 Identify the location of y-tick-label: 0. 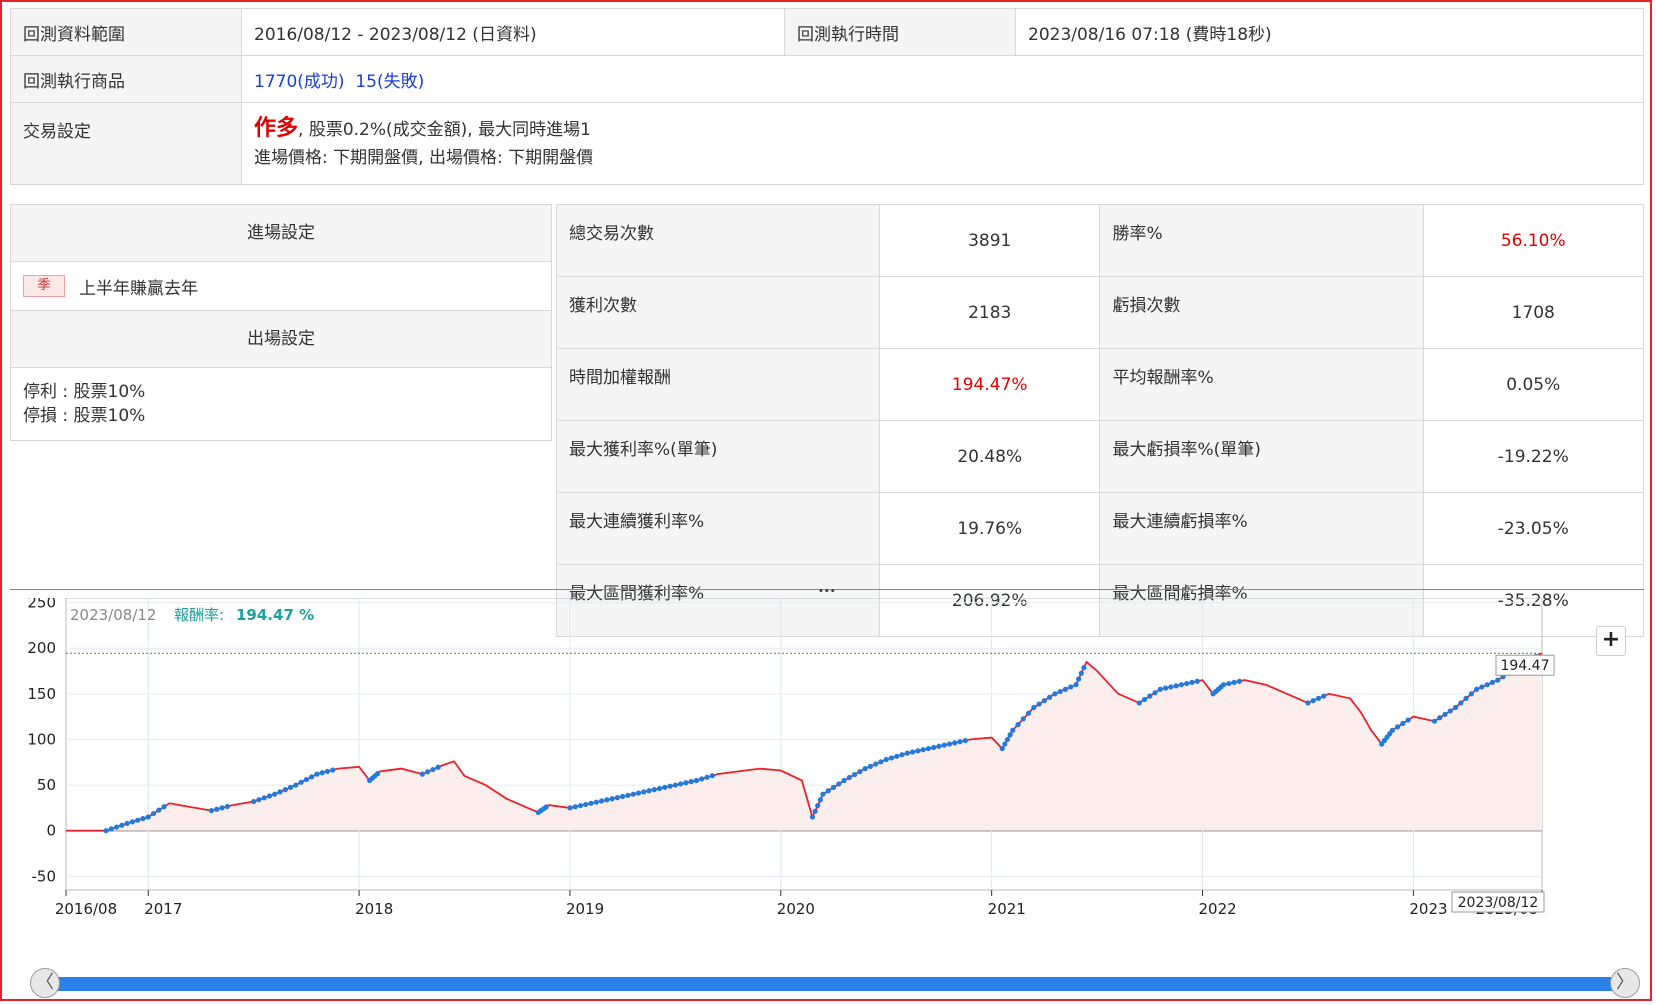
(51, 831).